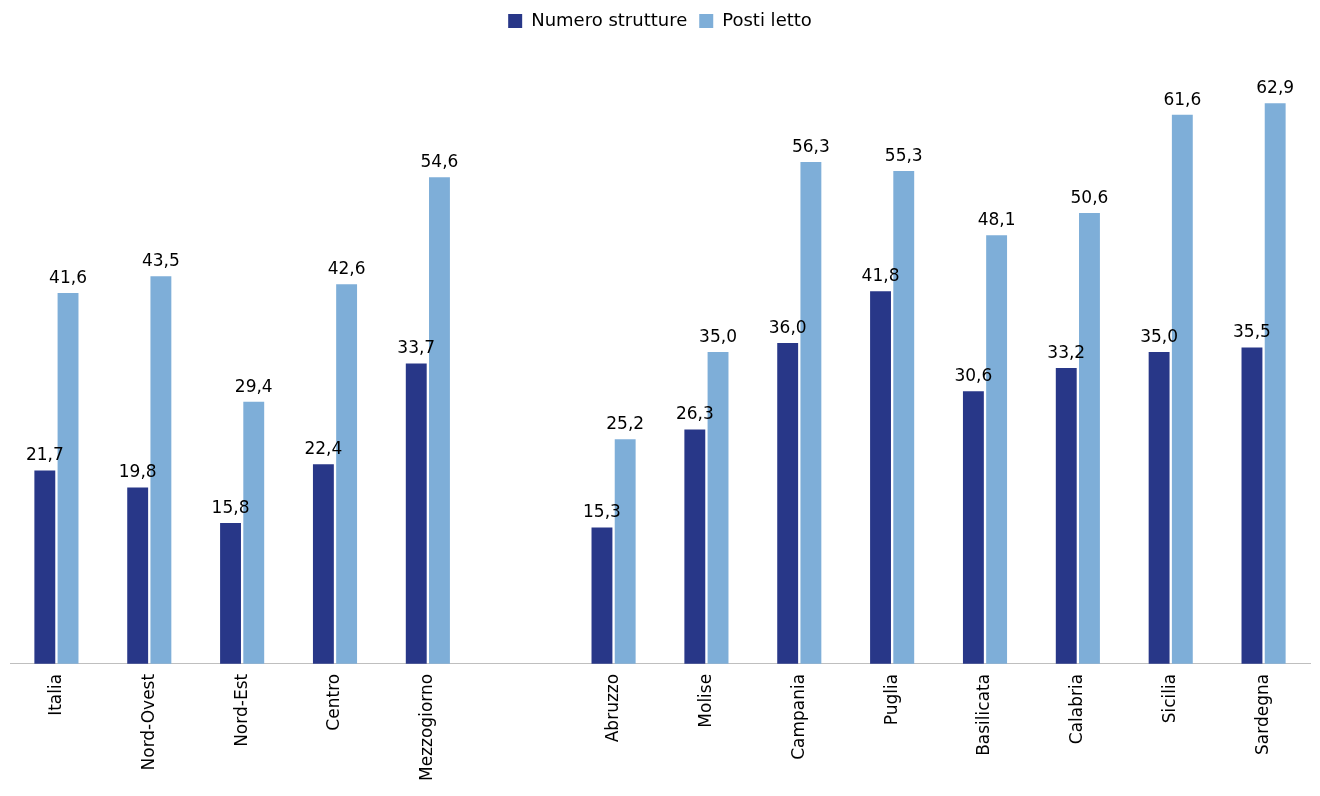 Image resolution: width=1320 pixels, height=796 pixels. I want to click on x-tick-label: Campania, so click(797, 716).